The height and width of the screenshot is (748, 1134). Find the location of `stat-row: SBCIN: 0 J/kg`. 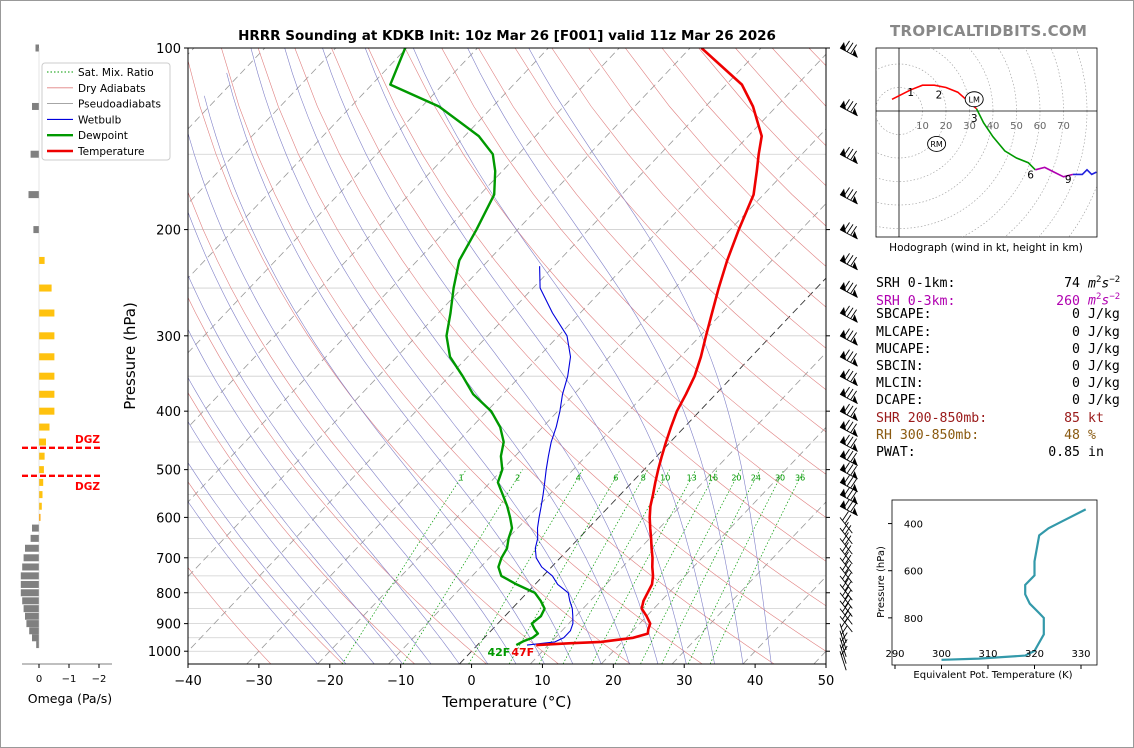

stat-row: SBCIN: 0 J/kg is located at coordinates (998, 366).